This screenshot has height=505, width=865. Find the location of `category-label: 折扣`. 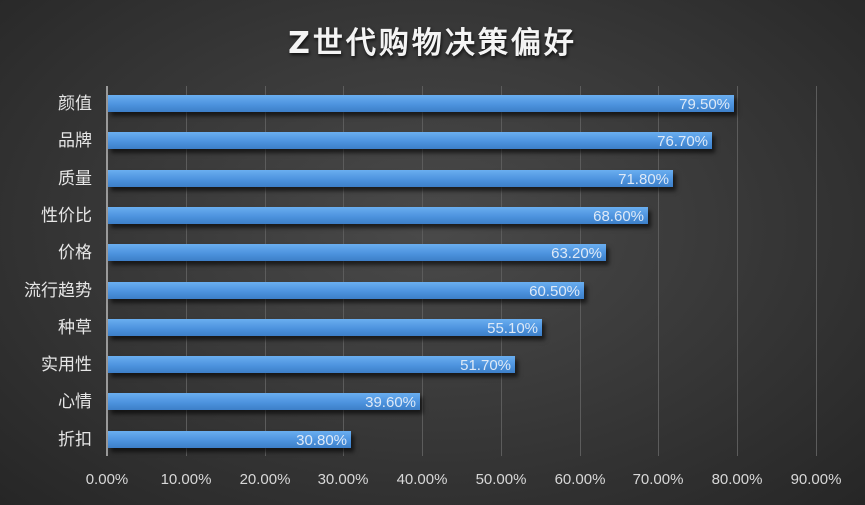

category-label: 折扣 is located at coordinates (75, 440).